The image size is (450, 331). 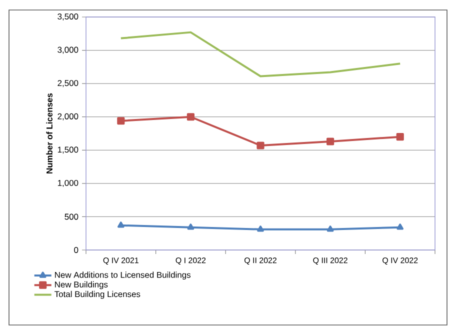 I want to click on y-tick-label: 3,500, so click(x=68, y=17).